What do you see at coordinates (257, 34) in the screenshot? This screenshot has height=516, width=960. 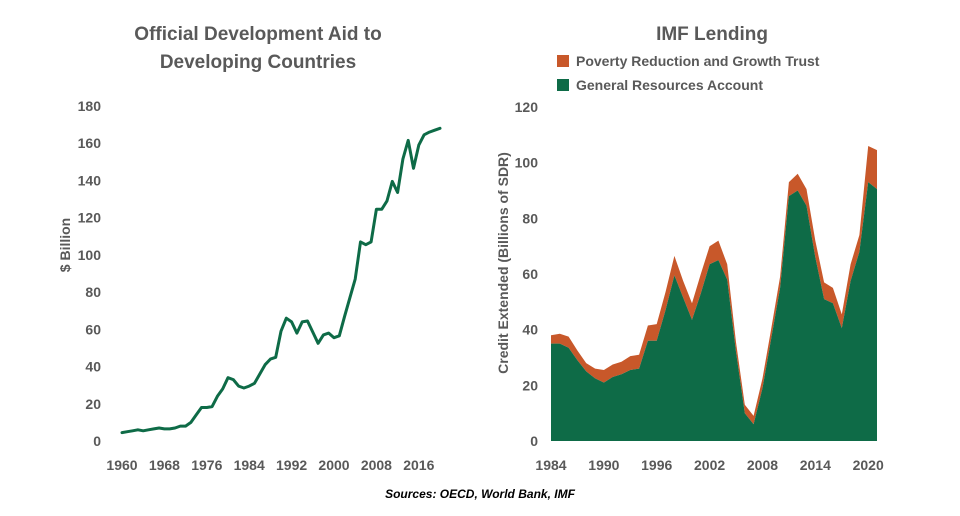 I see `oda-chart-title-line-1: Official Development Aid to` at bounding box center [257, 34].